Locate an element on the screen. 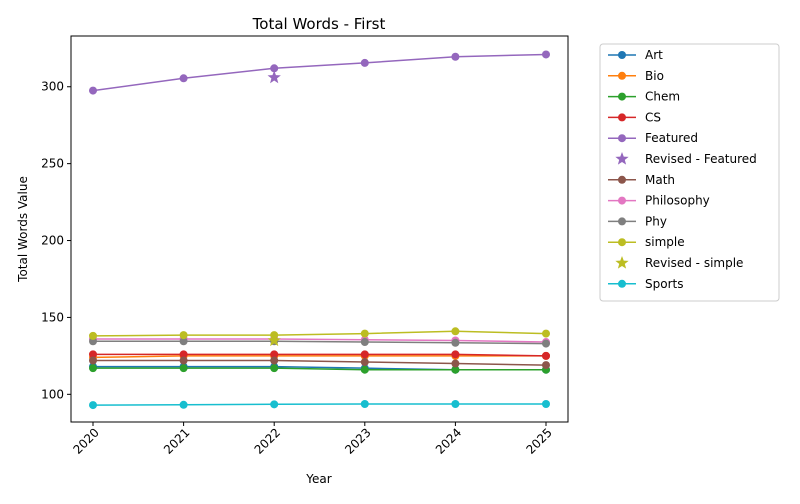  series-line-cs is located at coordinates (320, 355).